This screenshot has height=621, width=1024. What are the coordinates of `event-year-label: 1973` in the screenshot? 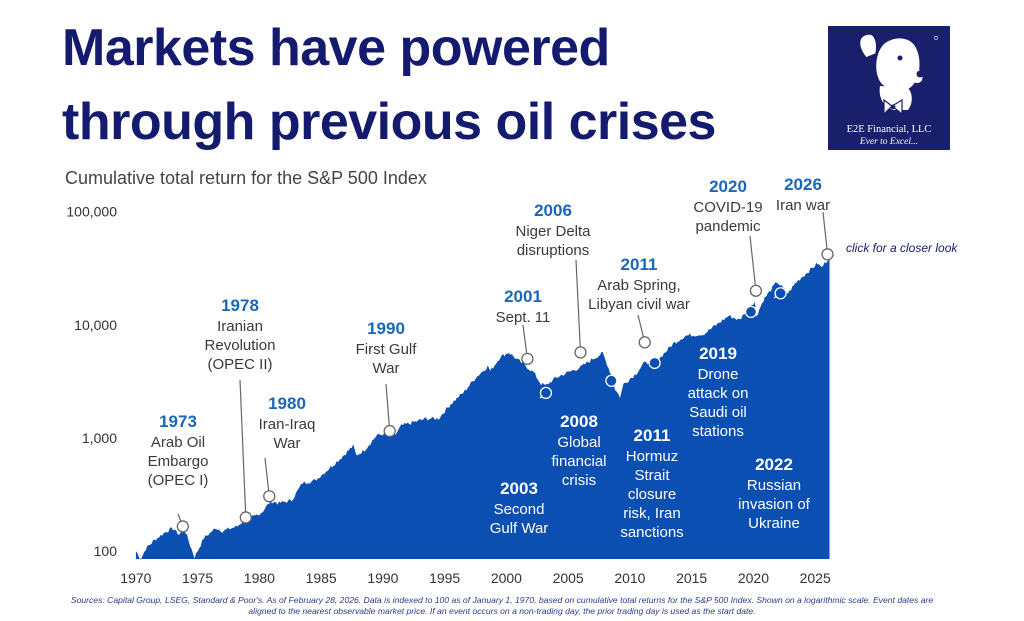 It's located at (178, 421).